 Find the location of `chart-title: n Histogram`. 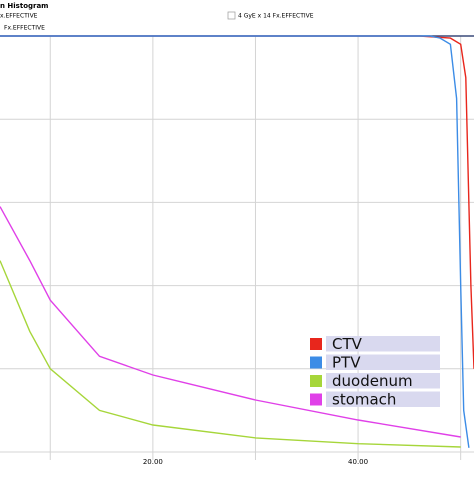

chart-title: n Histogram is located at coordinates (24, 6).